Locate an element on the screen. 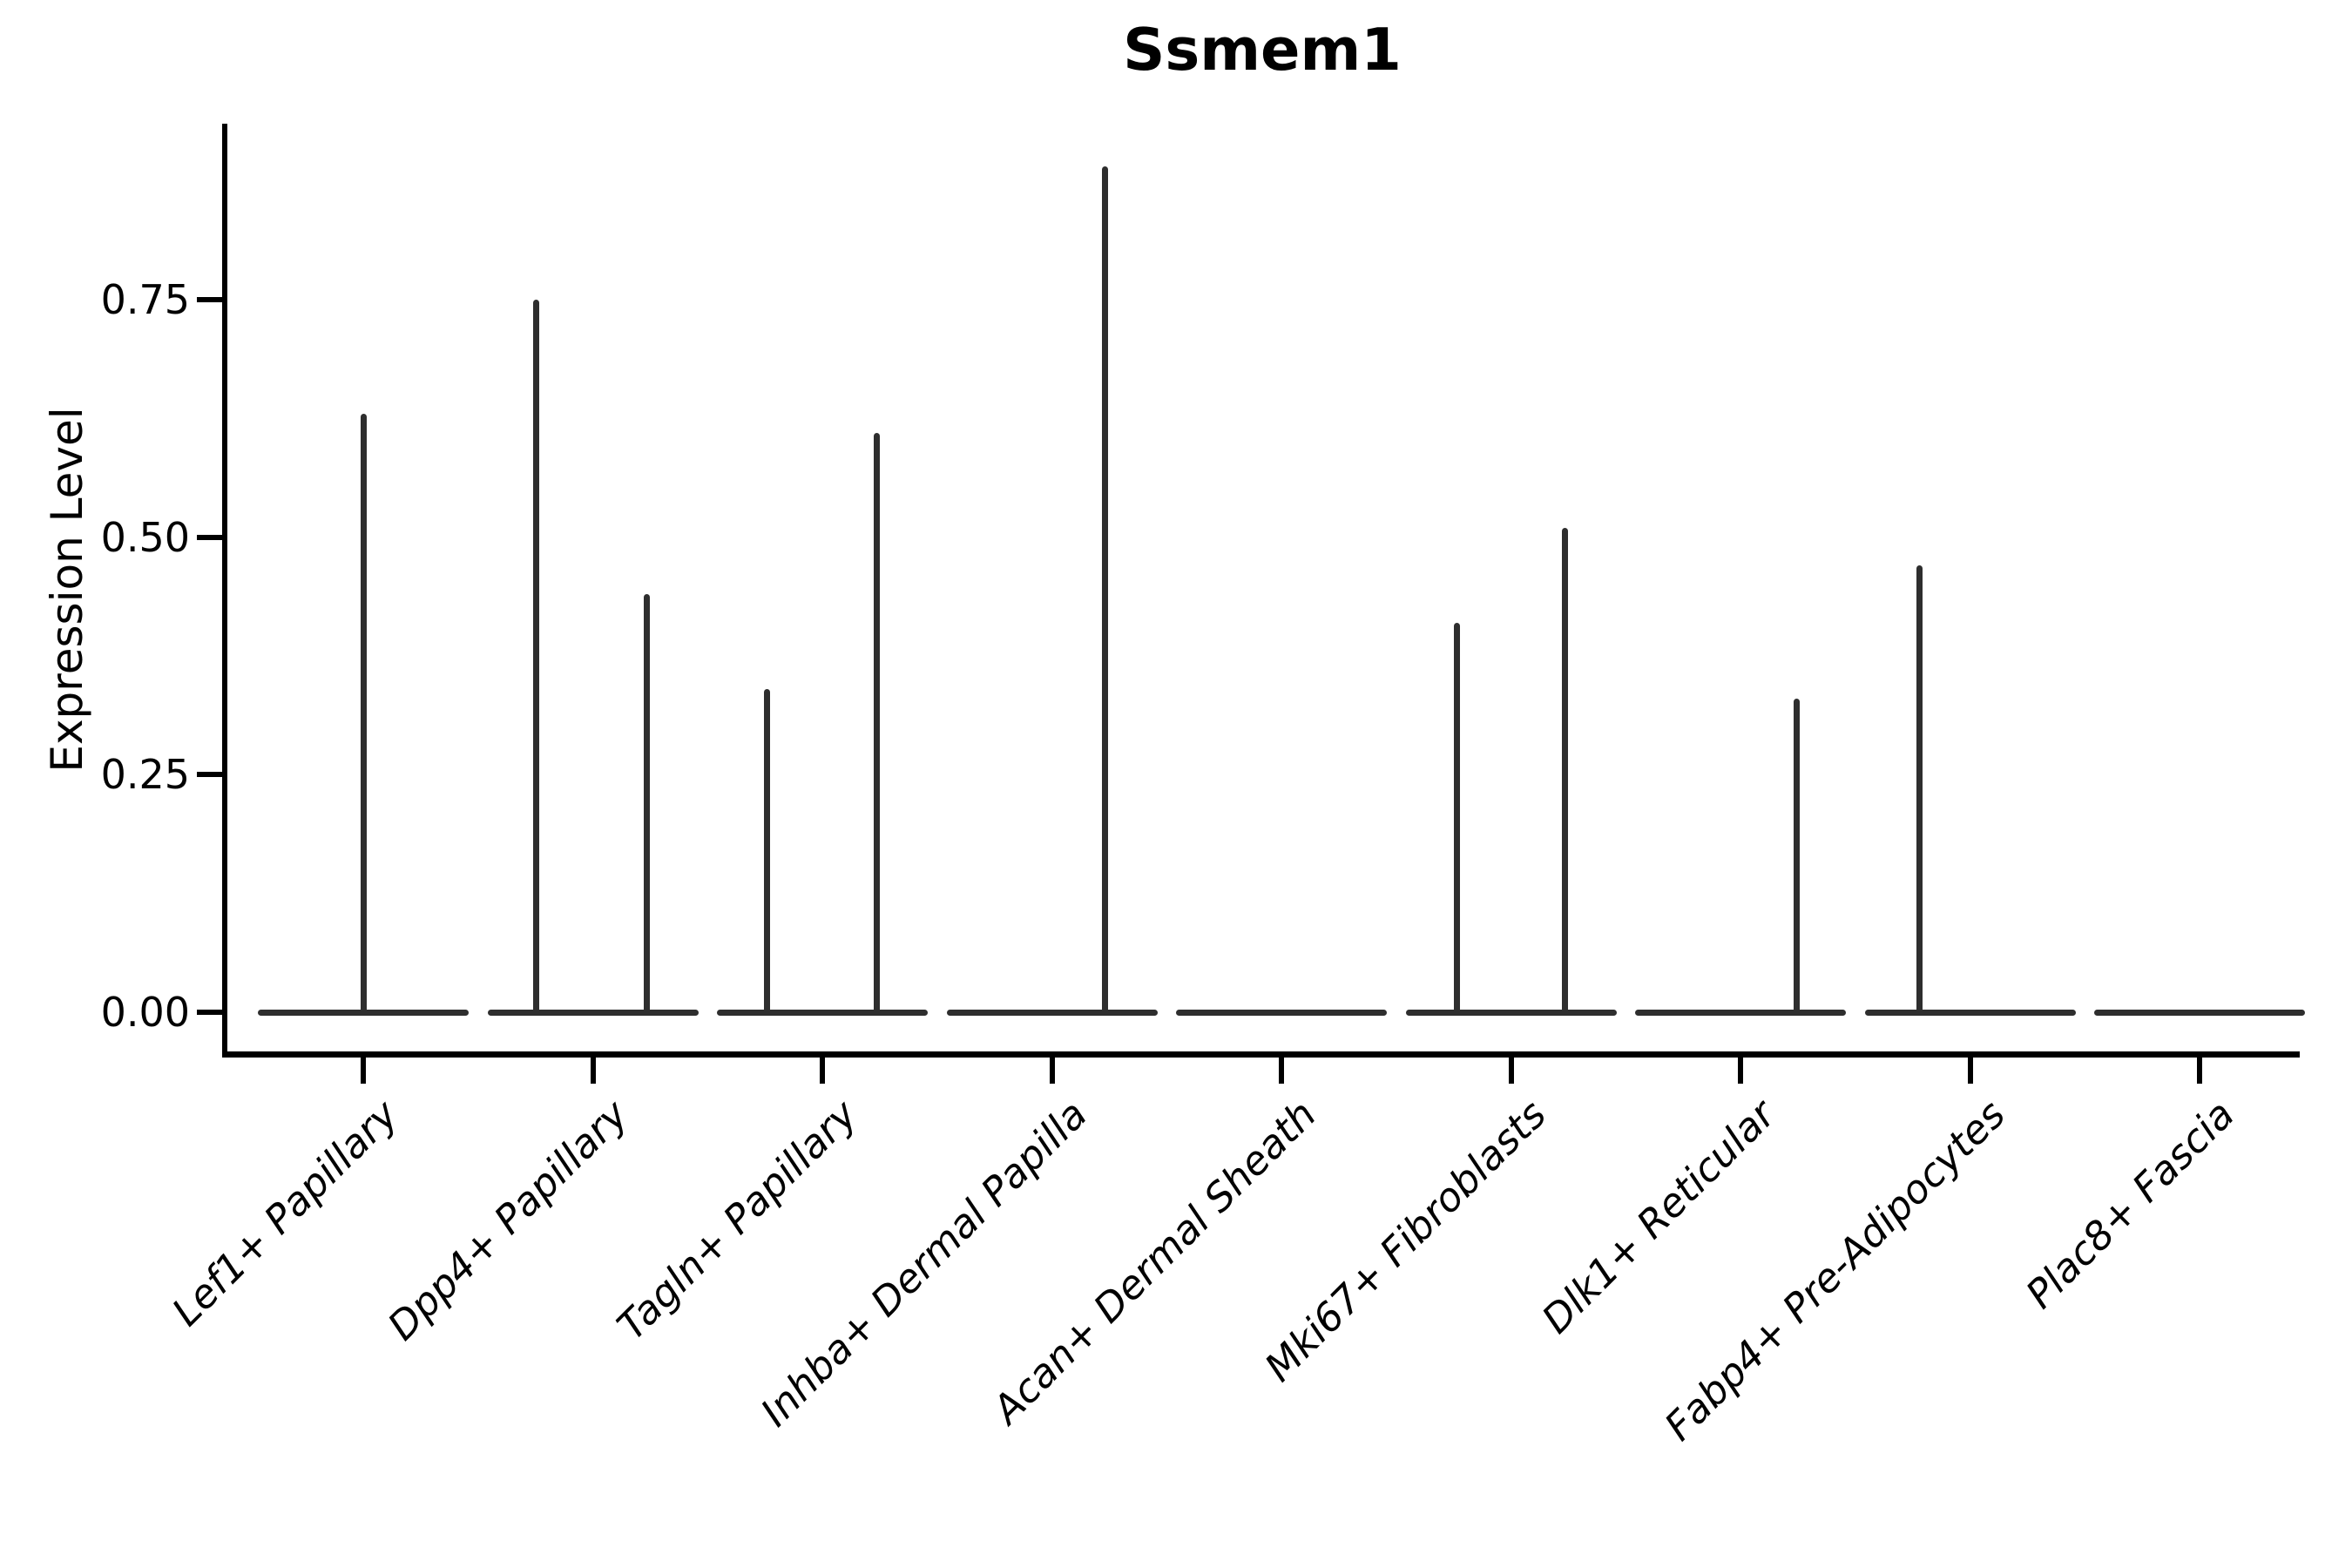 The height and width of the screenshot is (1568, 2352). x-tick-label: Mki67+ Fibroblasts is located at coordinates (1405, 1241).